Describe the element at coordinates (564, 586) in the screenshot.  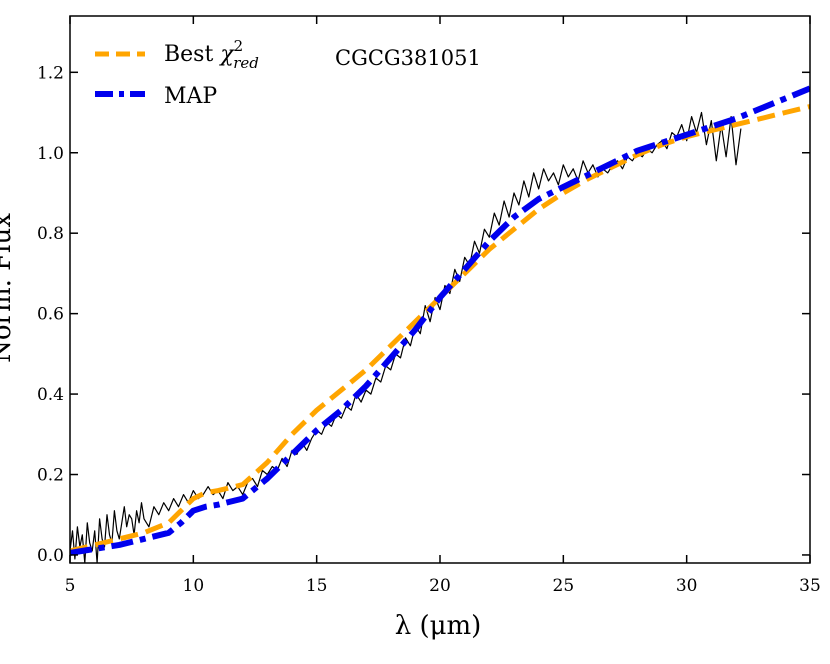
I see `x-tick-label: 25` at that location.